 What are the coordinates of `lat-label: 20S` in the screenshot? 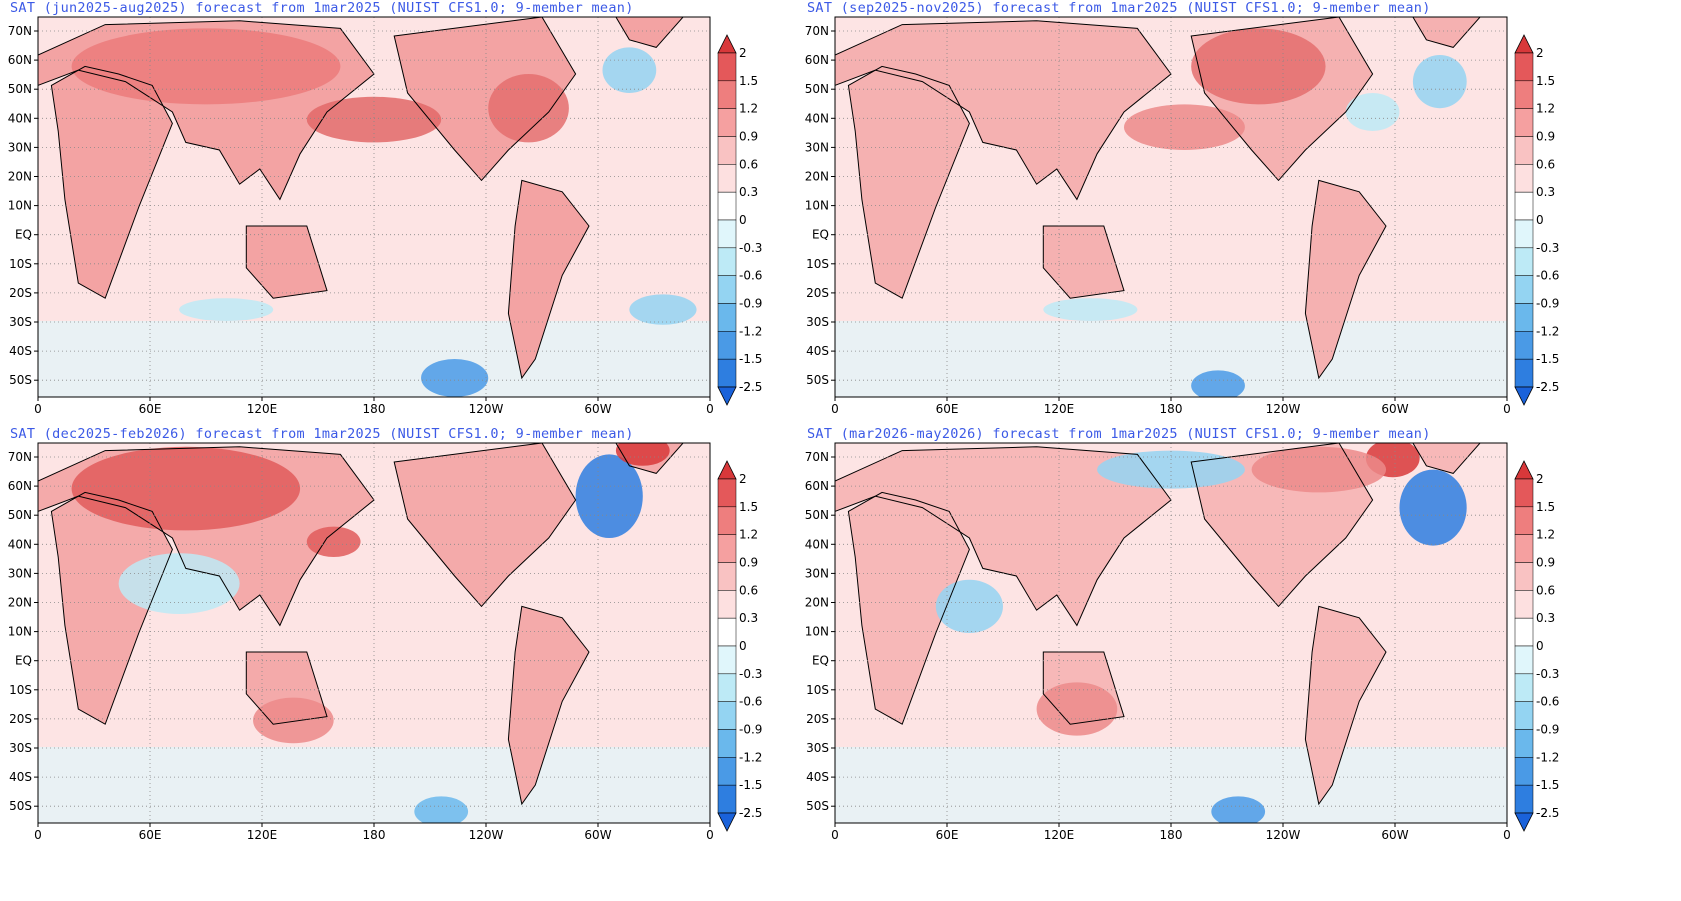 It's located at (20, 719).